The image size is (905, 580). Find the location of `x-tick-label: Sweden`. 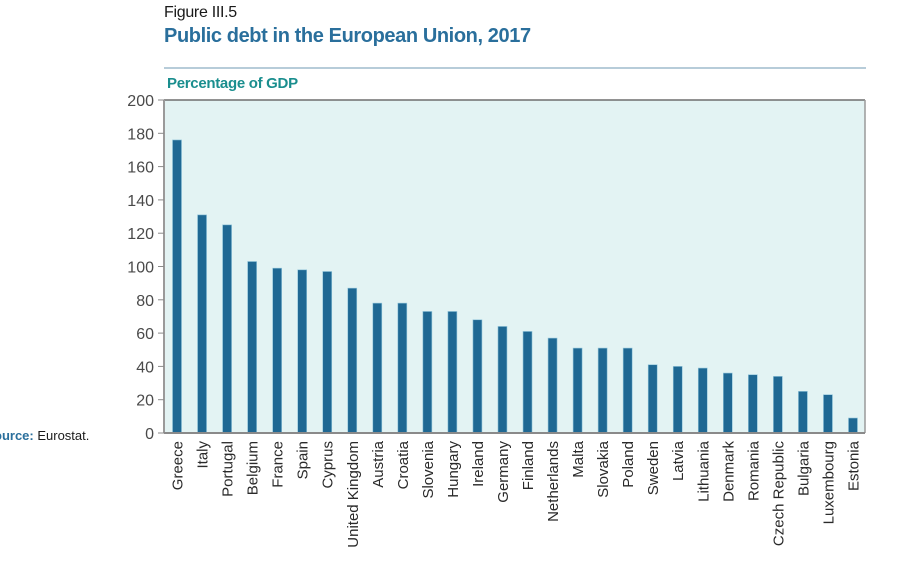

x-tick-label: Sweden is located at coordinates (653, 468).